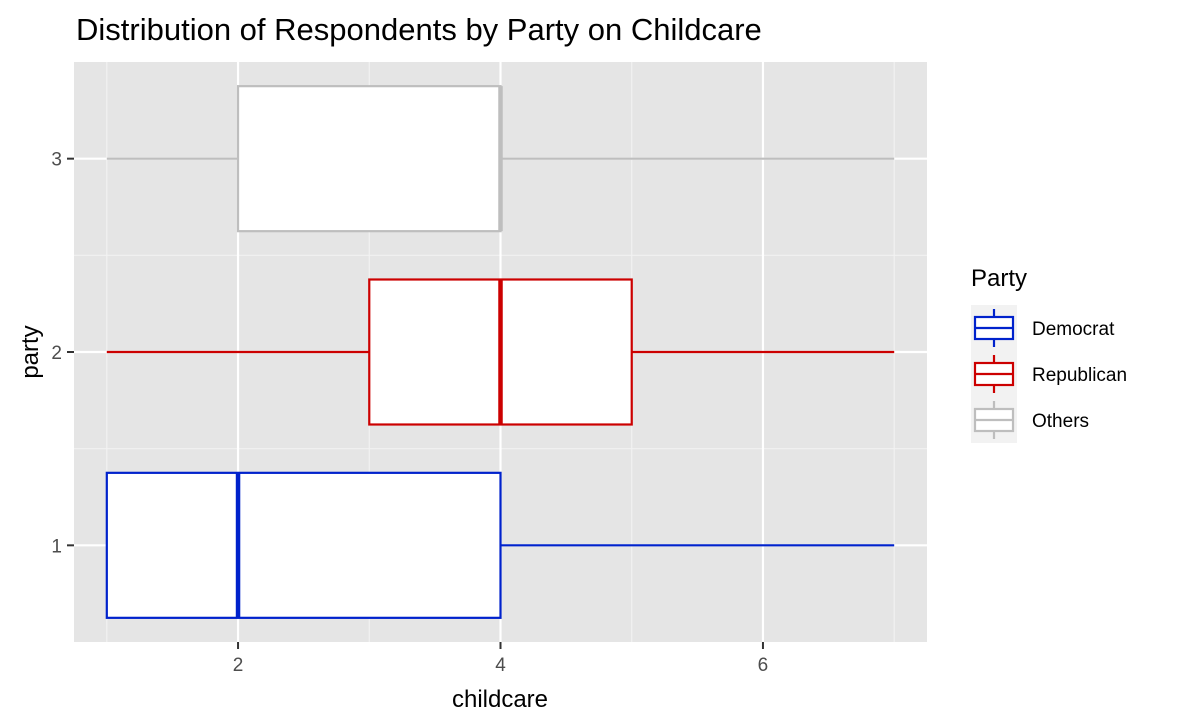 Image resolution: width=1178 pixels, height=728 pixels. Describe the element at coordinates (763, 665) in the screenshot. I see `x-tick-label: 6` at that location.